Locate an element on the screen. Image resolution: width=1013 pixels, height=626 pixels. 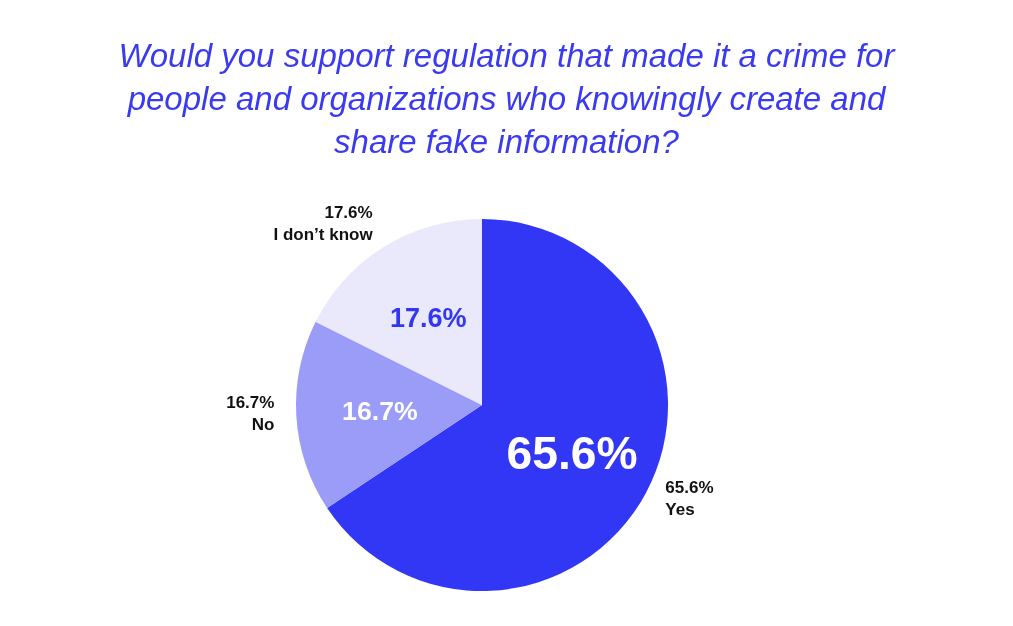
data-label: 17.6% is located at coordinates (428, 317).